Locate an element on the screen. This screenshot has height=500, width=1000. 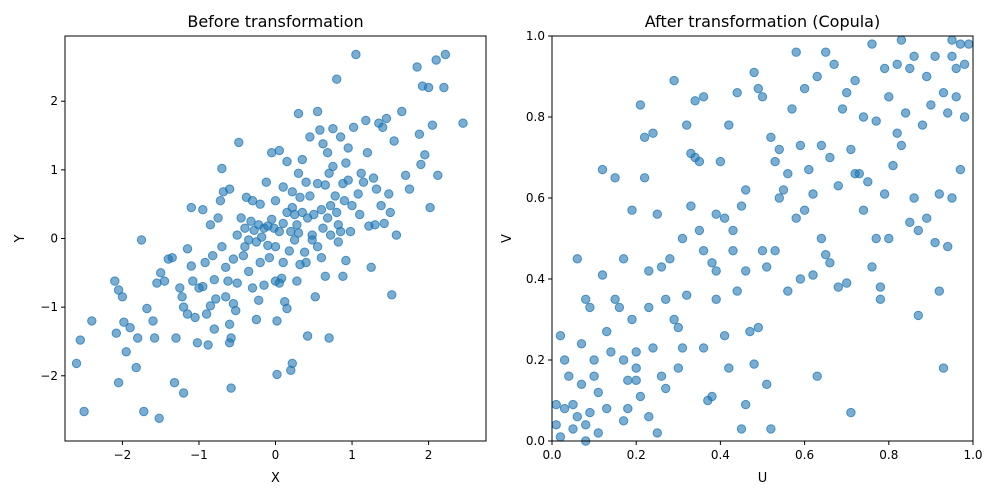
y-tick-label: 0.4 is located at coordinates (535, 279).